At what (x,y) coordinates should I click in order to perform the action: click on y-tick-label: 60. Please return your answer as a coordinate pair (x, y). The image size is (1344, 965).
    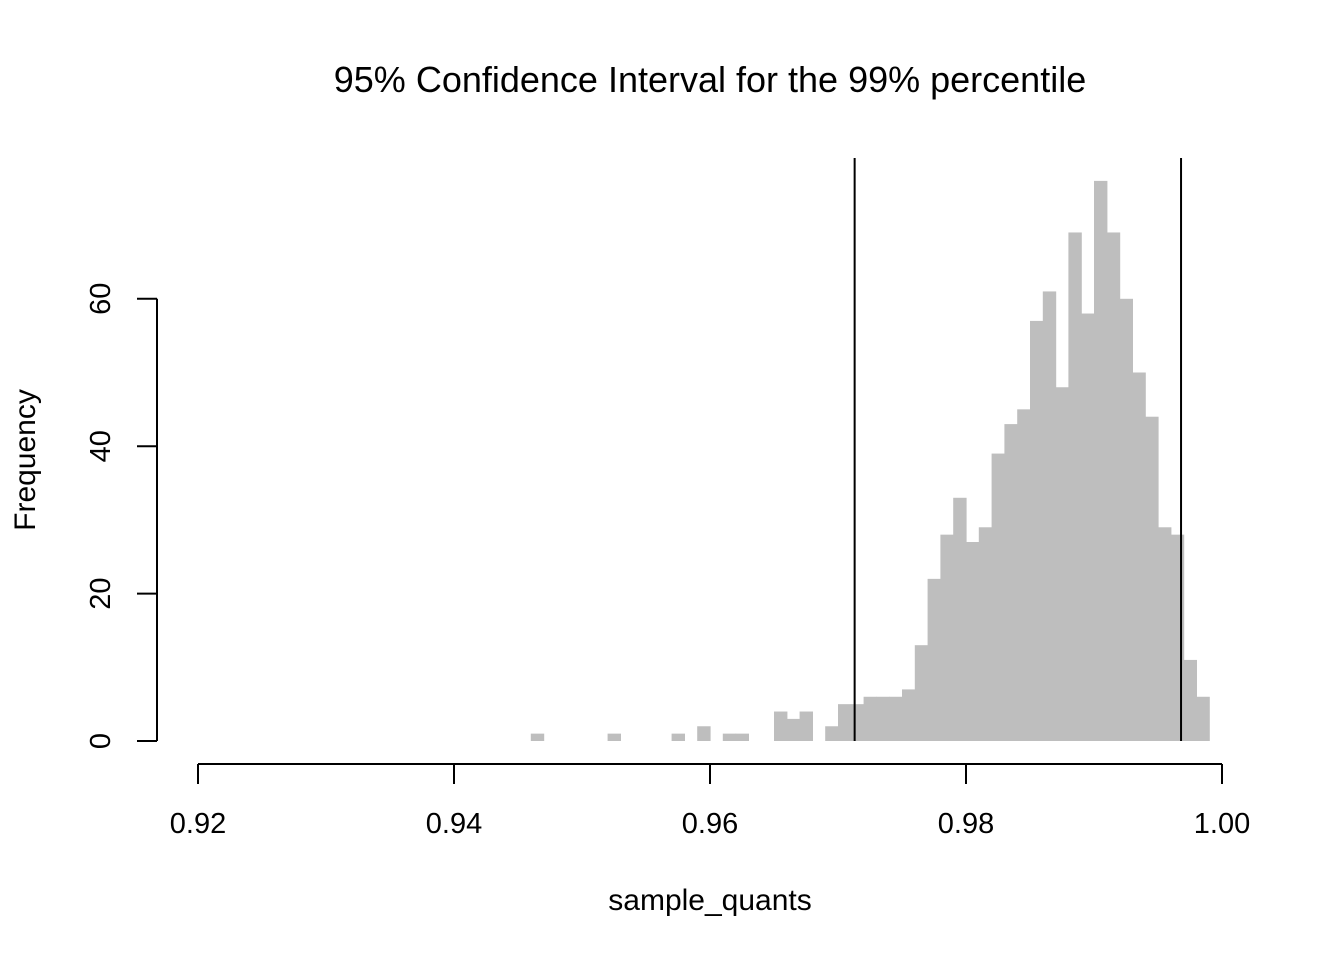
    Looking at the image, I should click on (101, 299).